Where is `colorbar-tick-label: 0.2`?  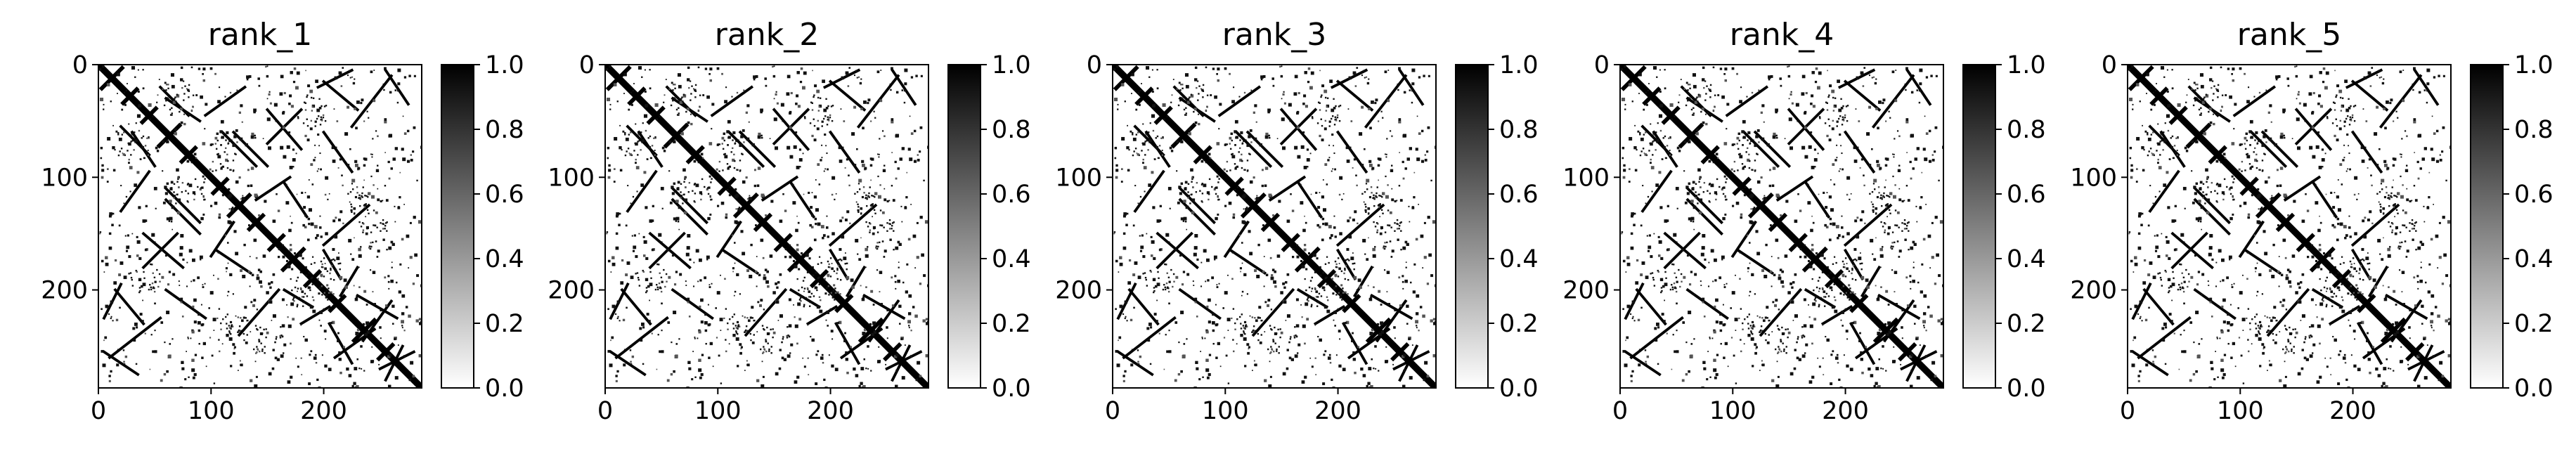
colorbar-tick-label: 0.2 is located at coordinates (504, 324).